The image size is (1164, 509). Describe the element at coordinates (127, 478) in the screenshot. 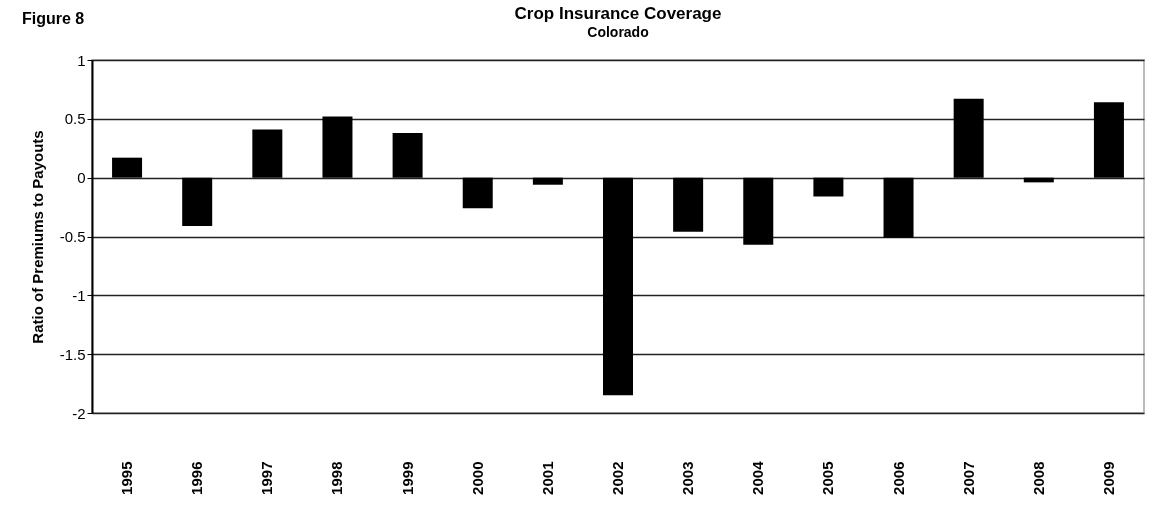

I see `x-tick-label: 1995` at that location.